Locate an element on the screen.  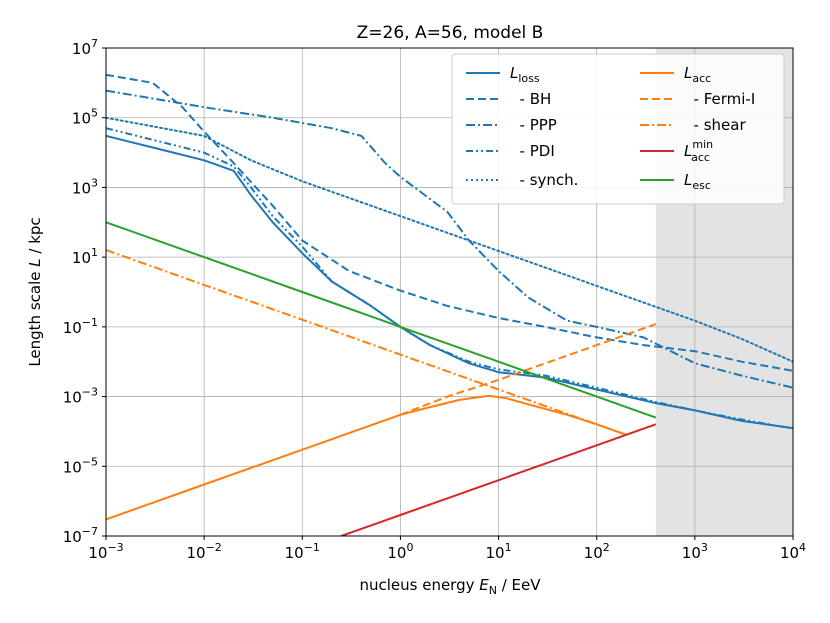
x-axis-label: nucleus energy EN / EeV is located at coordinates (450, 586).